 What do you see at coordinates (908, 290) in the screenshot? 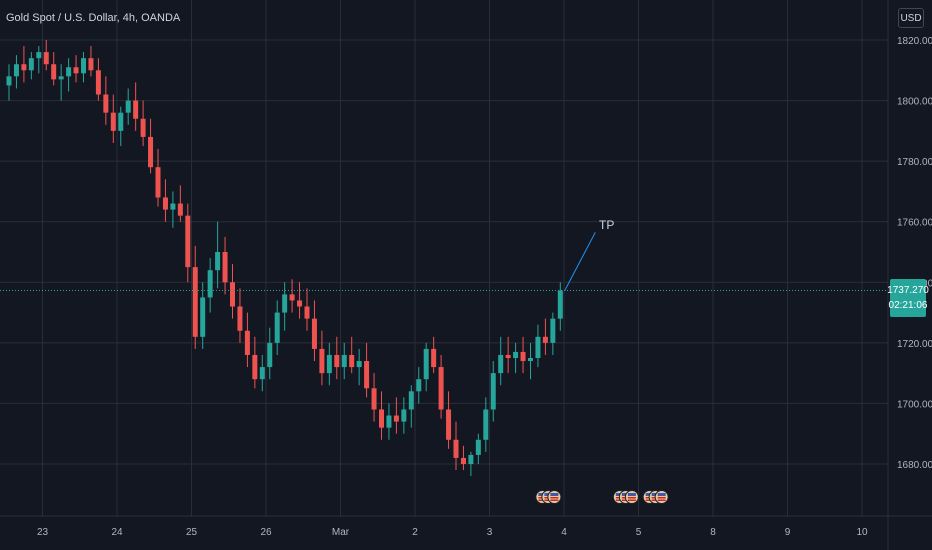
I see `last-price-value: 1737.270` at bounding box center [908, 290].